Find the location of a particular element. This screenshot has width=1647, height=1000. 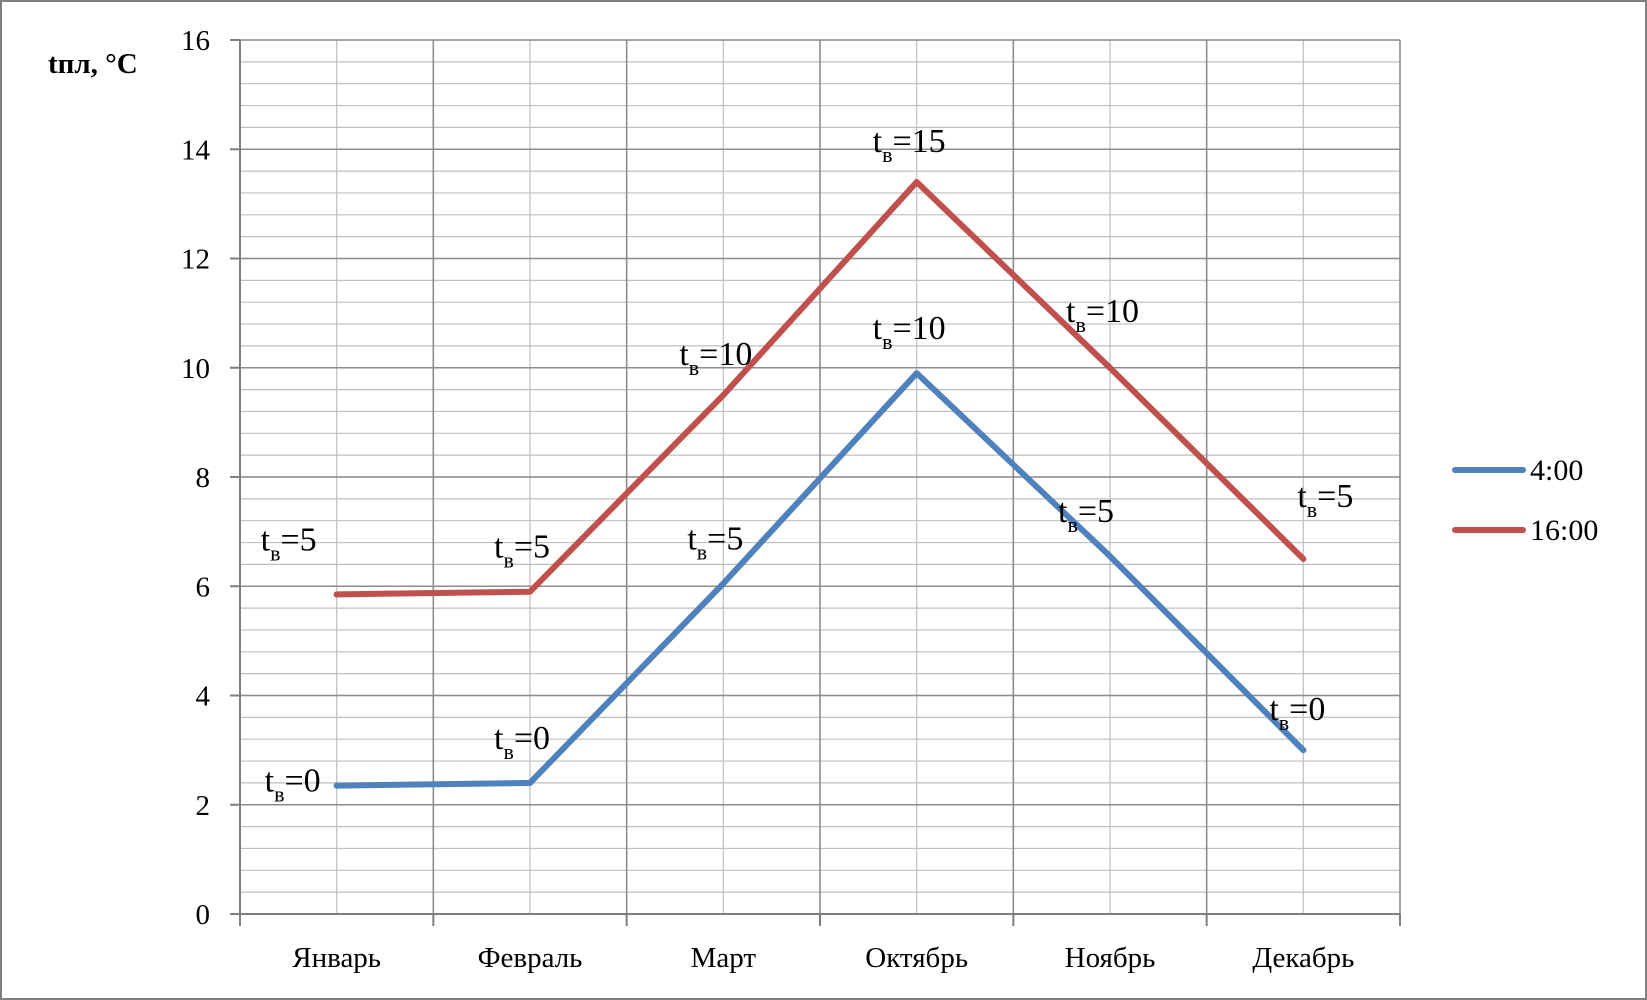

y-tick-label: 12 is located at coordinates (195, 260).